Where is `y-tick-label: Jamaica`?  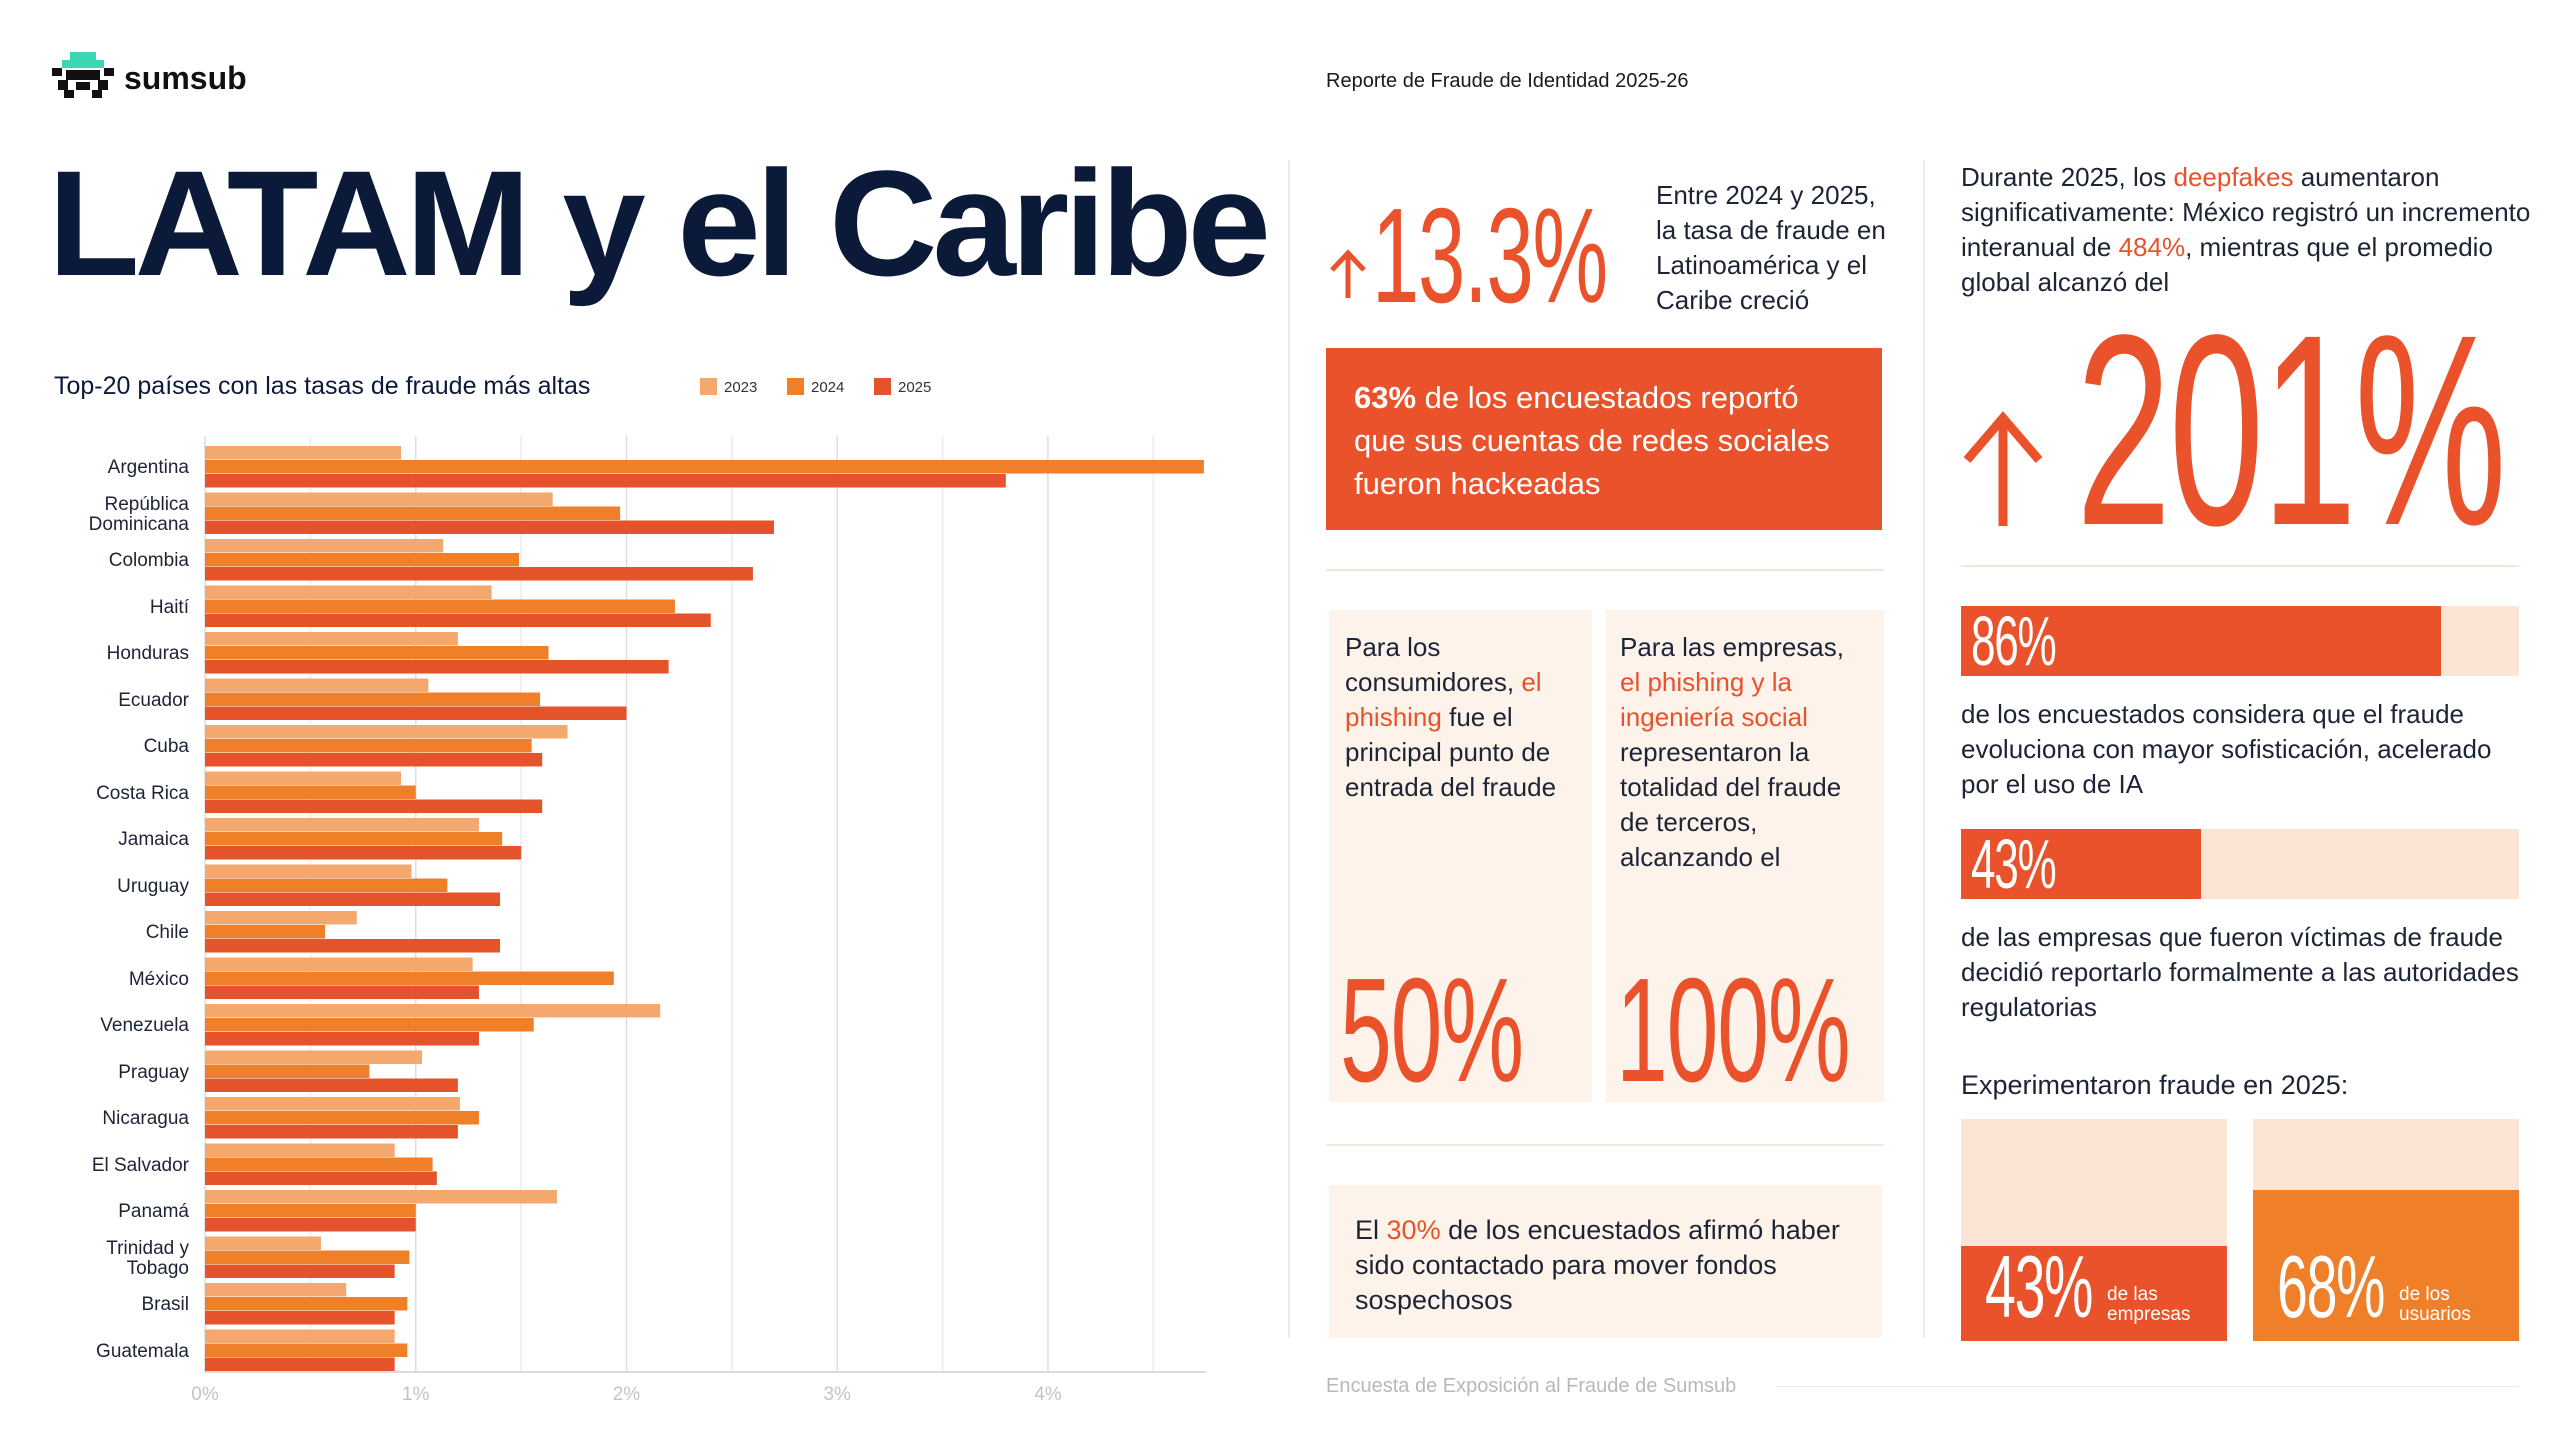 y-tick-label: Jamaica is located at coordinates (153, 840).